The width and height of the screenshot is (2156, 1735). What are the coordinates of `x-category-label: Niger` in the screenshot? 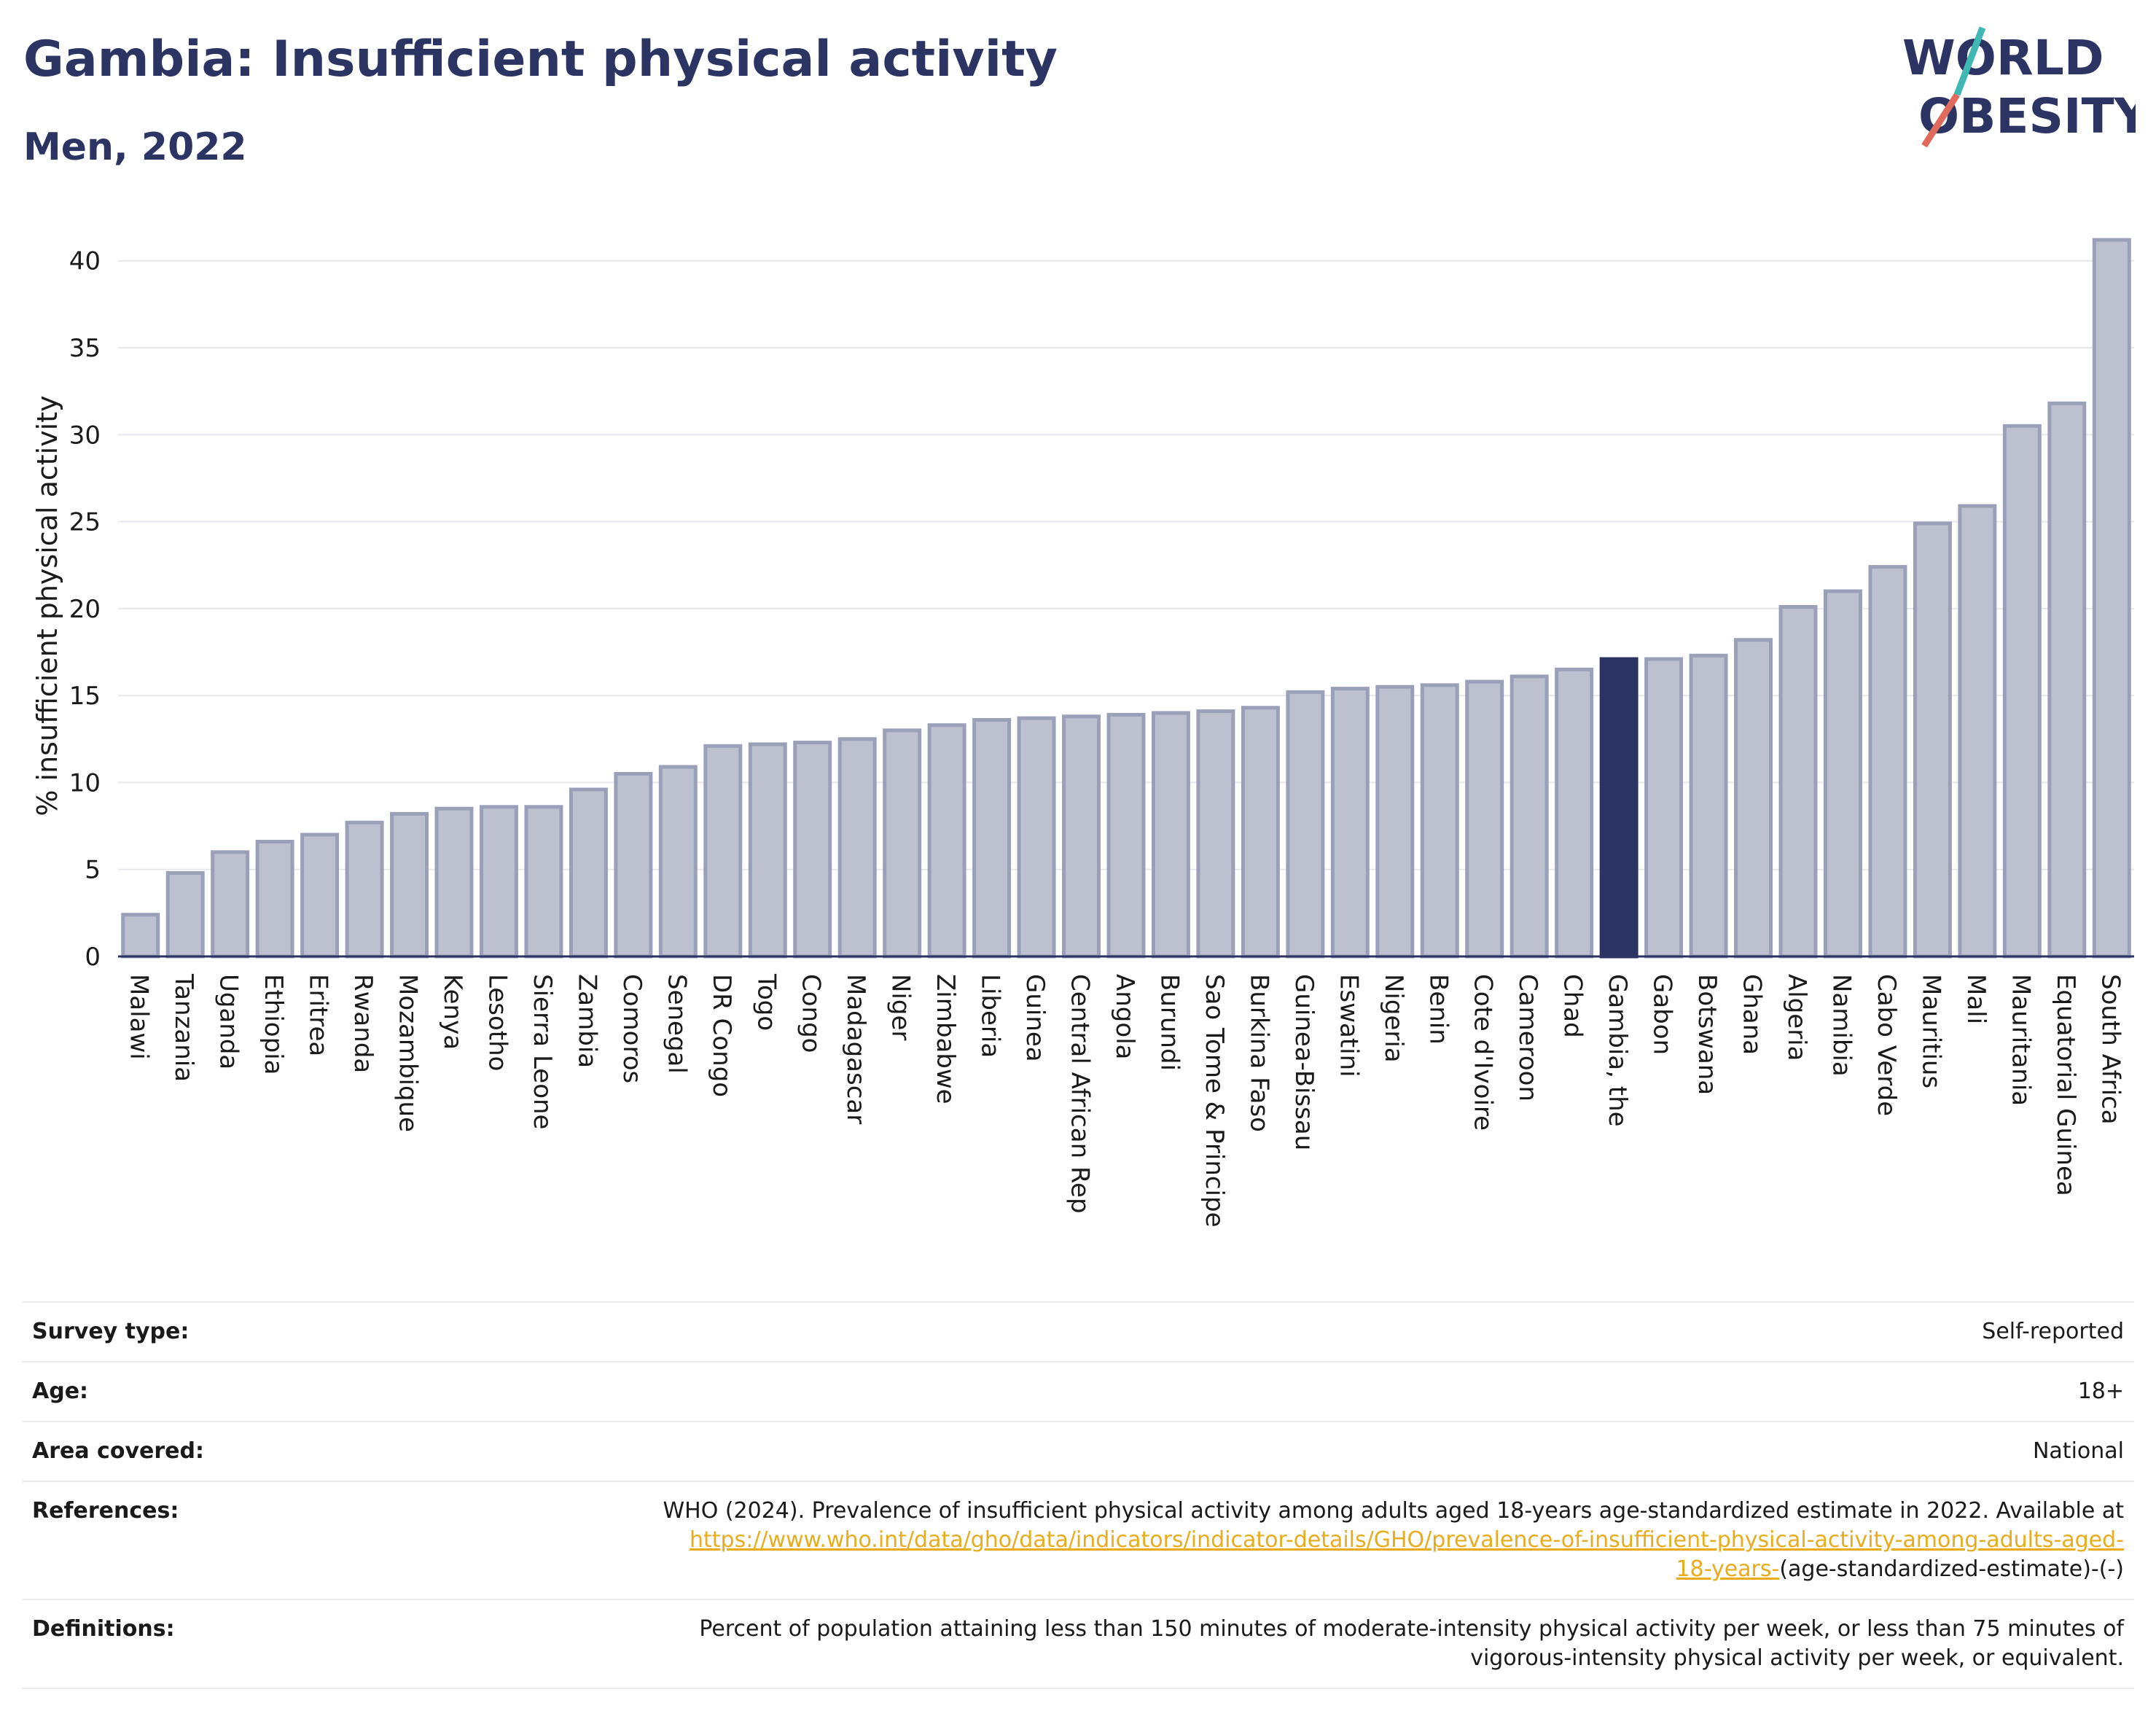 It's located at (901, 1007).